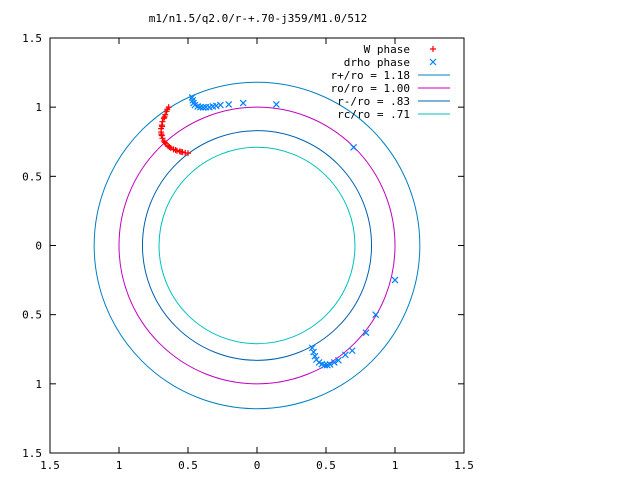  Describe the element at coordinates (257, 465) in the screenshot. I see `x-tick-label: 0` at that location.